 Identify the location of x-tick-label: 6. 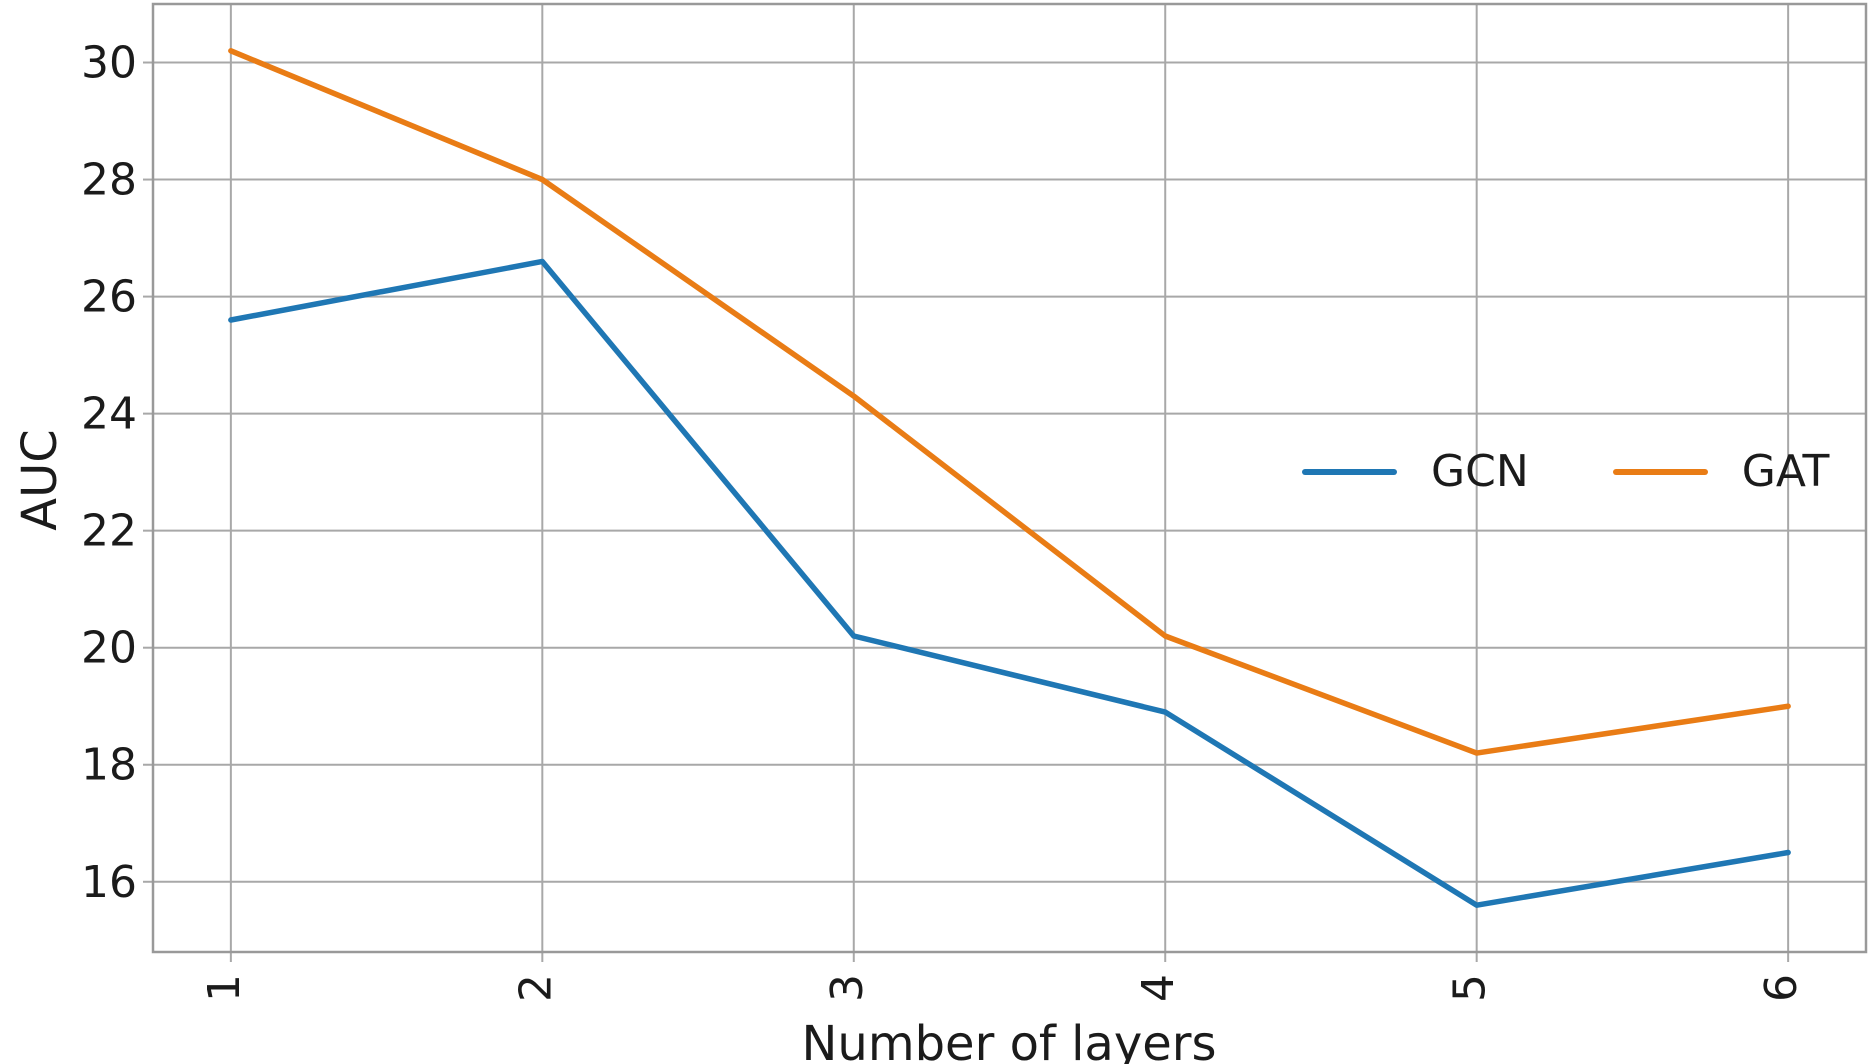
(1781, 988).